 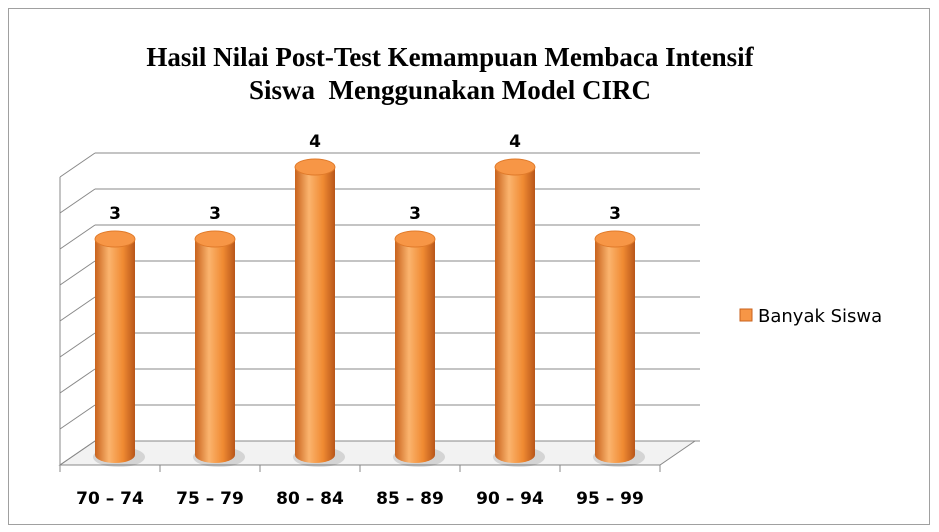 I want to click on x-tick-label: 95 – 99, so click(x=610, y=499).